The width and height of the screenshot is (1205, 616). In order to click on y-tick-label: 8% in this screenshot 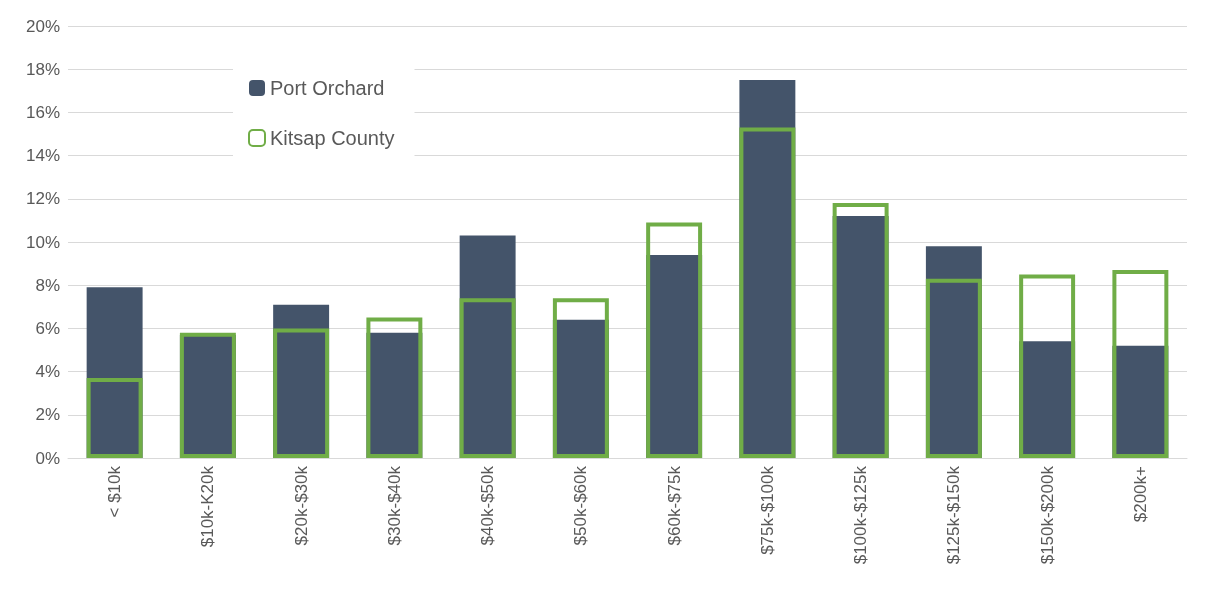, I will do `click(47, 285)`.